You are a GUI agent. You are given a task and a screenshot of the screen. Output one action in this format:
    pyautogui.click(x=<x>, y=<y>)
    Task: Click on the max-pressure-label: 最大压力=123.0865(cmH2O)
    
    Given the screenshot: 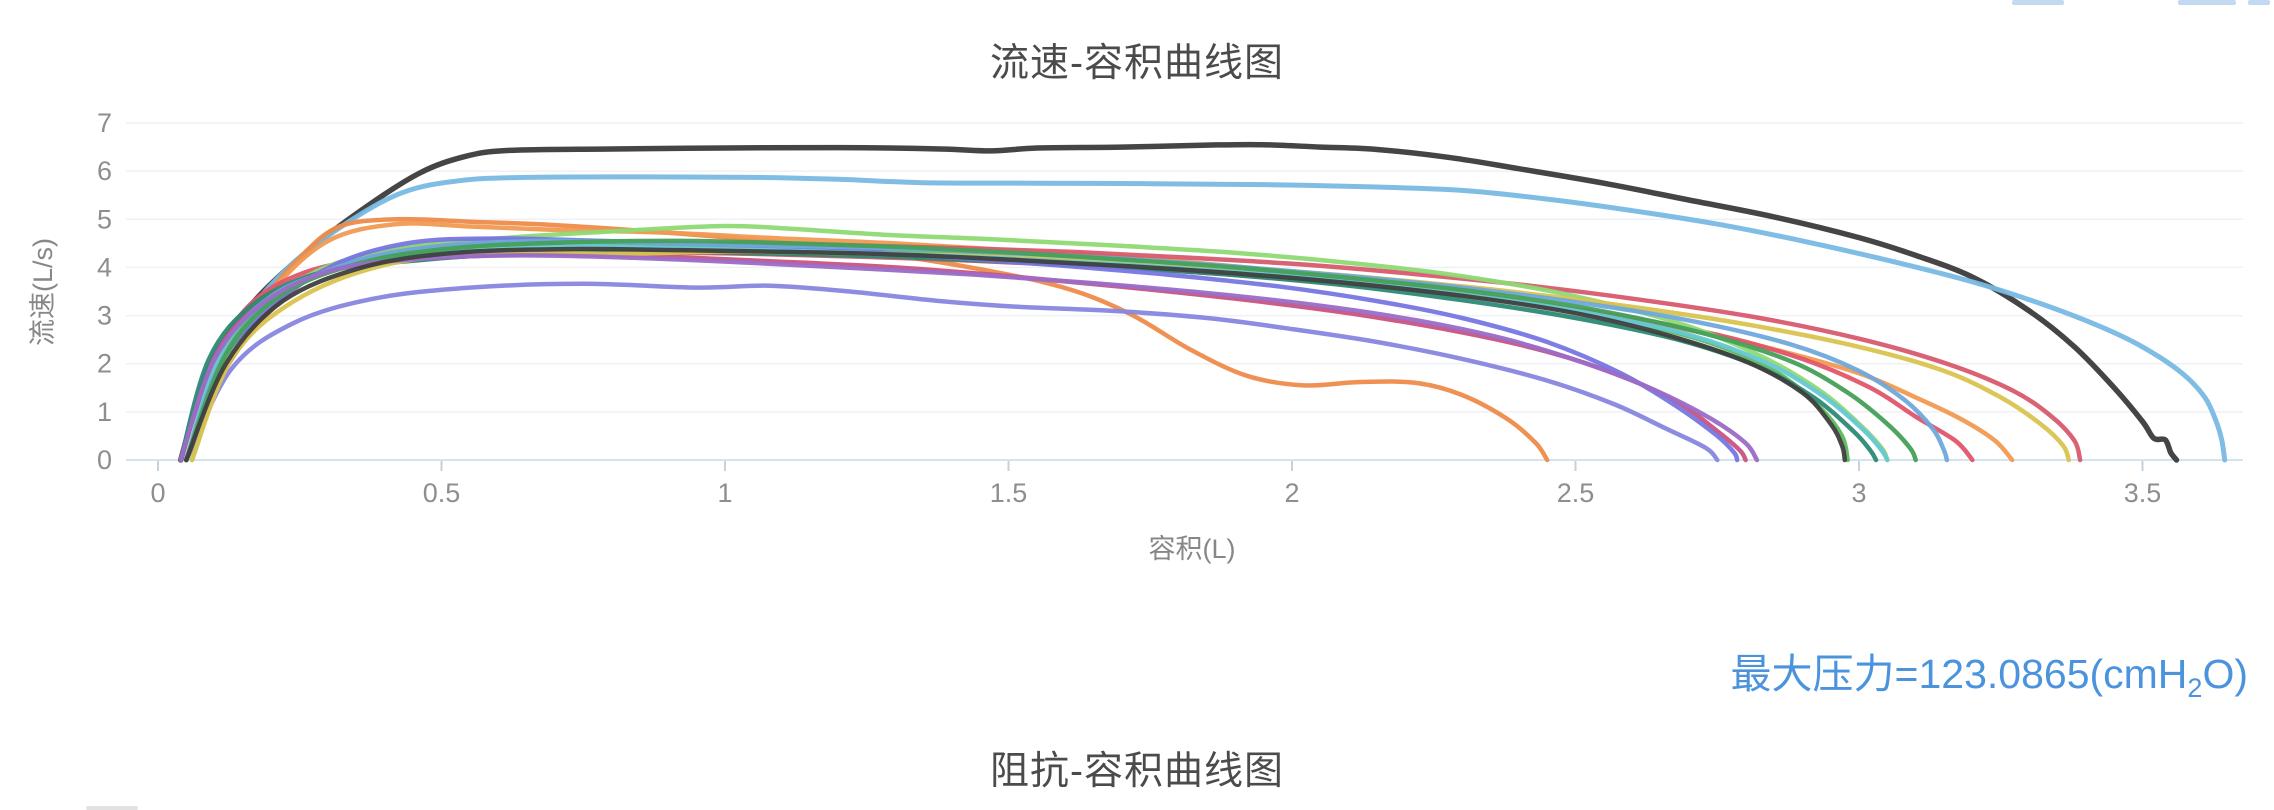 What is the action you would take?
    pyautogui.click(x=1989, y=672)
    